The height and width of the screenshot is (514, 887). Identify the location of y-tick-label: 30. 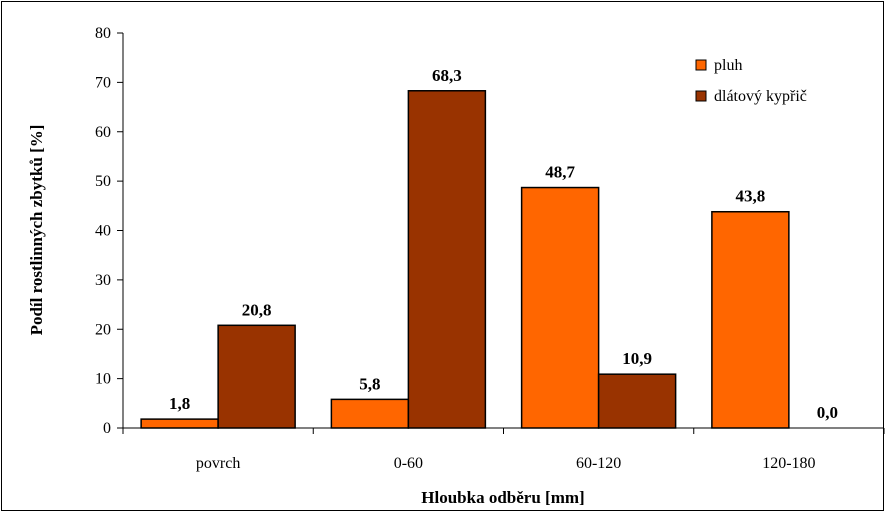
(103, 280).